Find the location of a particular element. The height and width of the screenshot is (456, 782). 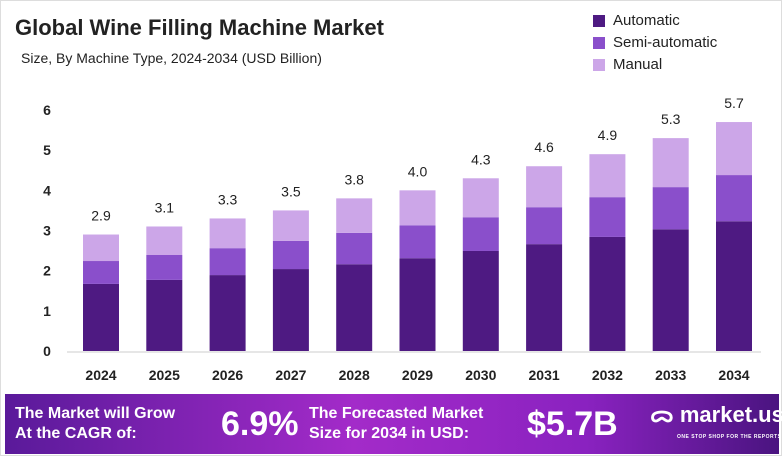

bar-semi-automatic-2033 is located at coordinates (670, 208).